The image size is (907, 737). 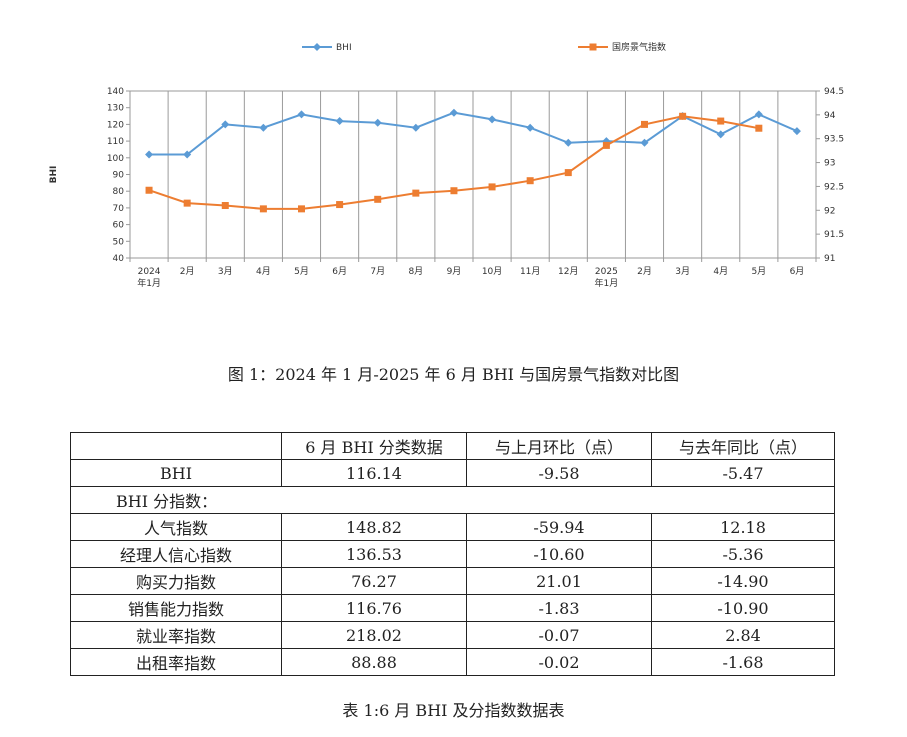 I want to click on y-tick-label: 100, so click(x=115, y=159).